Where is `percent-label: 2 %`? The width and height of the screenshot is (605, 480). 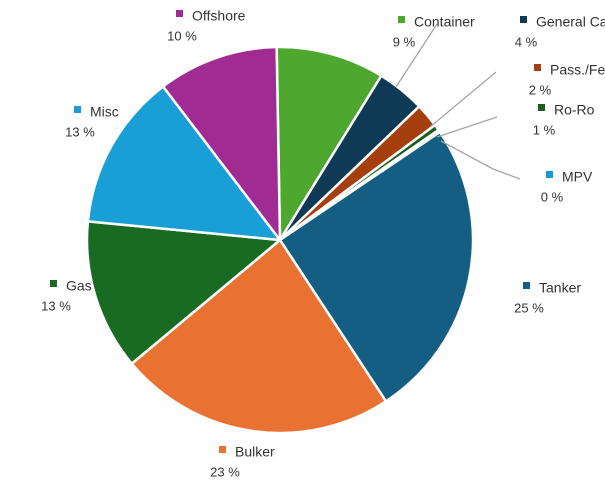
percent-label: 2 % is located at coordinates (540, 89).